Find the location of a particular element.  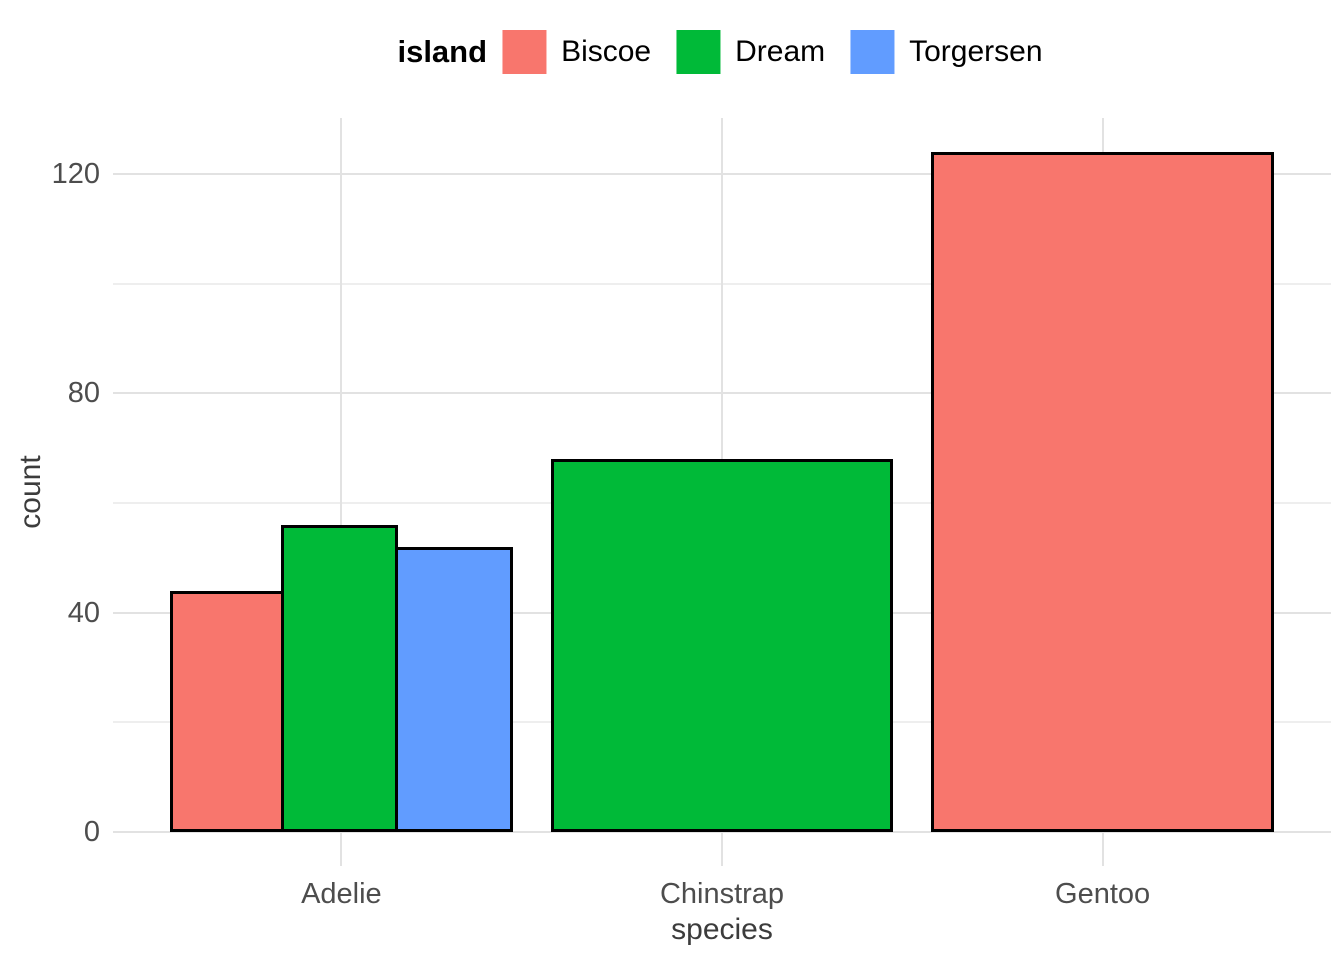

y-tick-label: 40 is located at coordinates (83, 612).